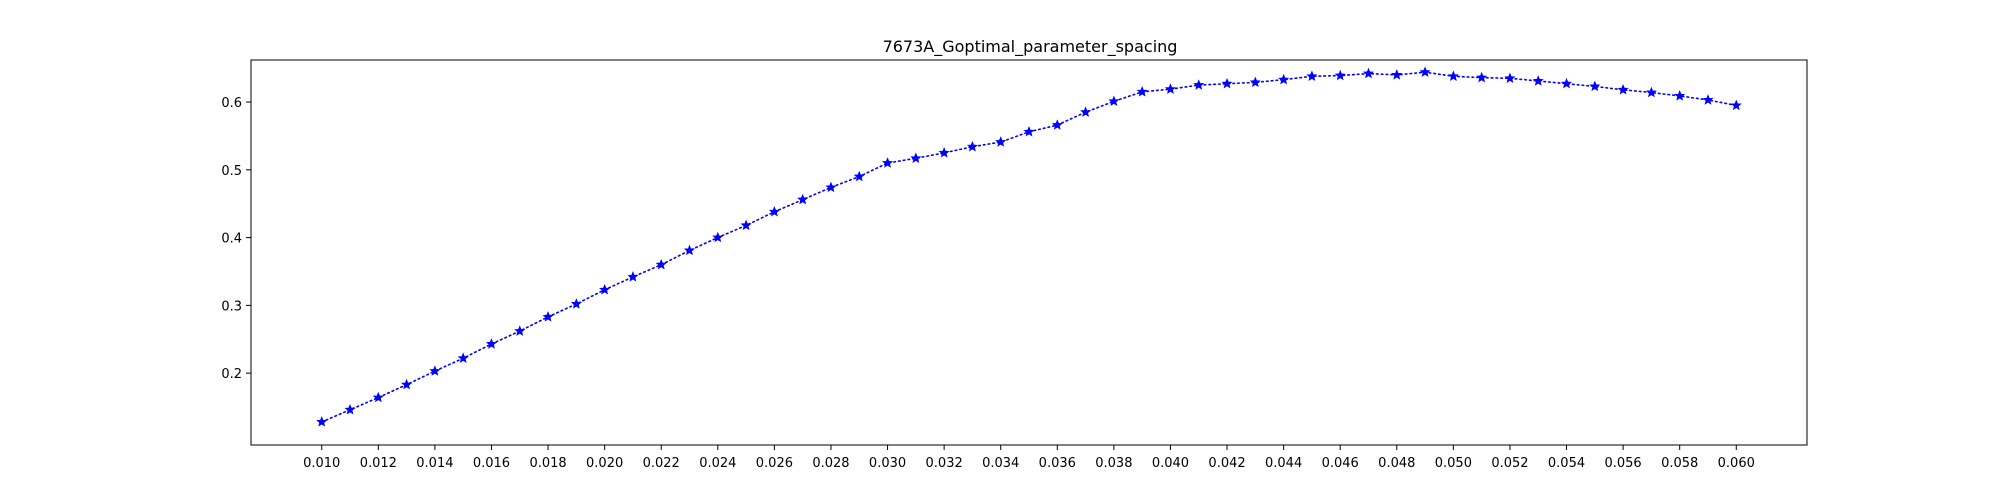 This screenshot has height=500, width=2000. What do you see at coordinates (1566, 463) in the screenshot?
I see `x-tick-label: 0.054` at bounding box center [1566, 463].